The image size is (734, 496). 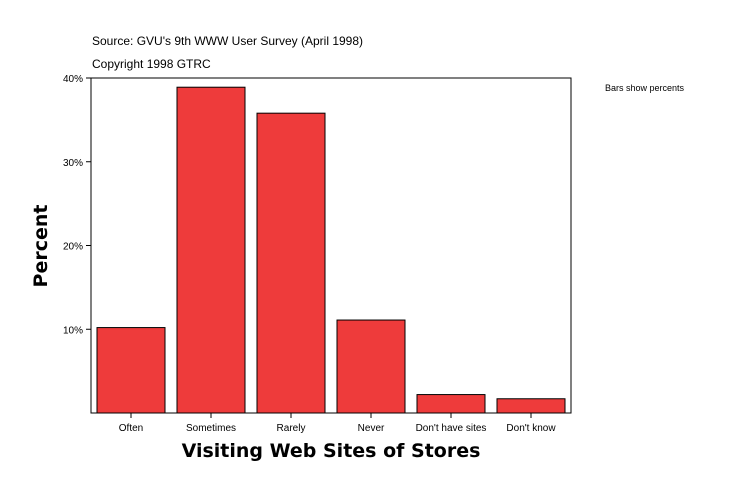 What do you see at coordinates (73, 79) in the screenshot?
I see `y-tick-label: 40%` at bounding box center [73, 79].